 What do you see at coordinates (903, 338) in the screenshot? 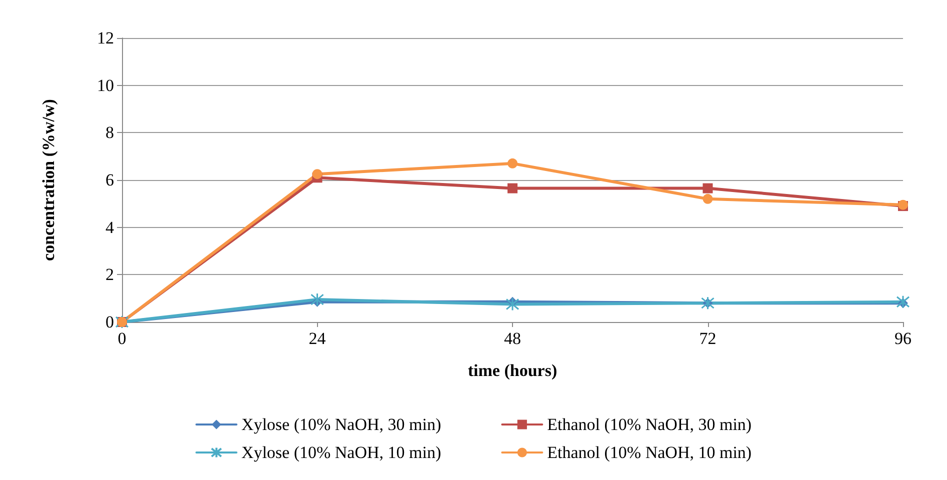
I see `x-tick-label: 96` at bounding box center [903, 338].